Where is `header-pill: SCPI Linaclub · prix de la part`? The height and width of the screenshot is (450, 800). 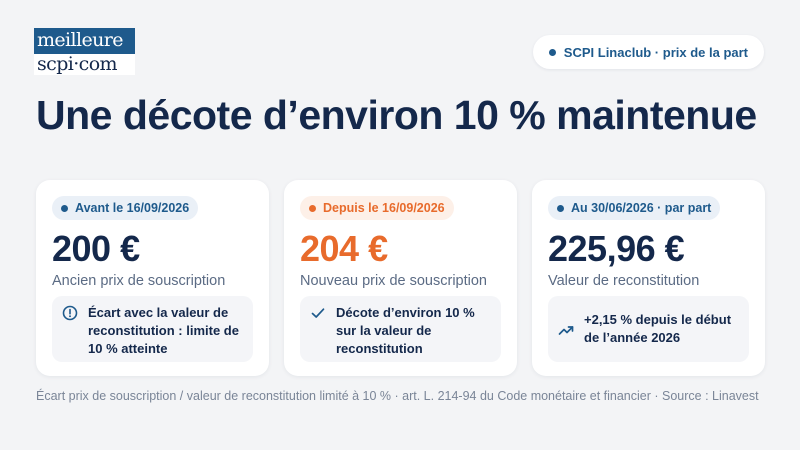 header-pill: SCPI Linaclub · prix de la part is located at coordinates (648, 52).